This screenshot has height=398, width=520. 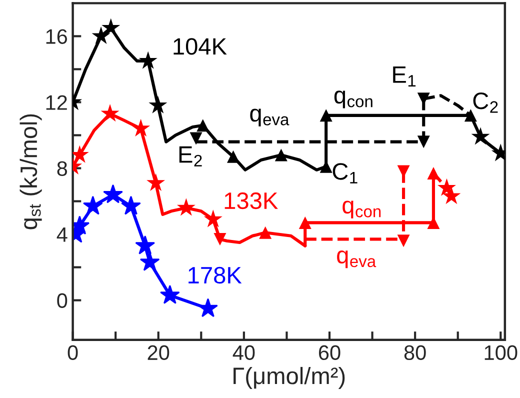 What do you see at coordinates (289, 377) in the screenshot?
I see `x-axis-title: Γ(μmol/m²)` at bounding box center [289, 377].